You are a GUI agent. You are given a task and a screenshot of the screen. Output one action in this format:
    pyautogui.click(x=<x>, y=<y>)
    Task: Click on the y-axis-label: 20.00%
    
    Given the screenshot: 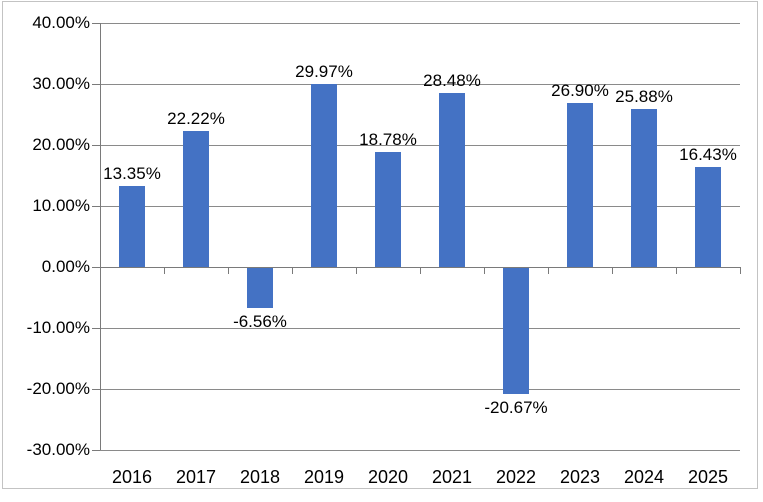 What is the action you would take?
    pyautogui.click(x=61, y=144)
    